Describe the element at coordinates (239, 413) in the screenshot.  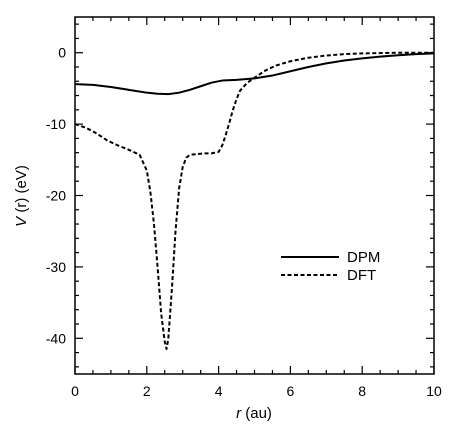
I see `x-axis-label-var: r` at that location.